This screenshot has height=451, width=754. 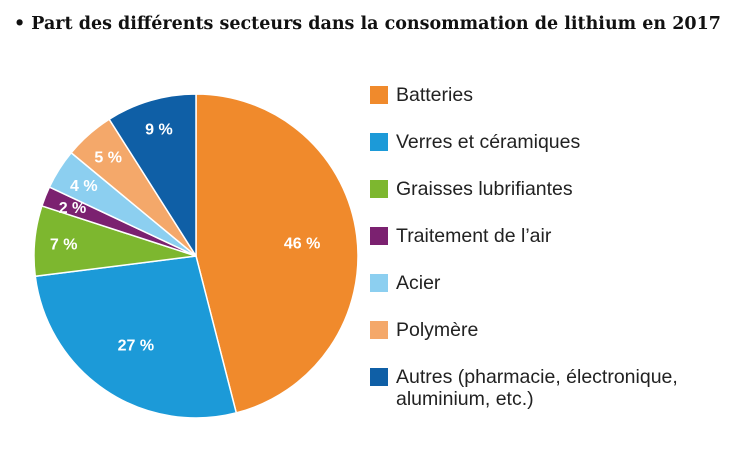 I want to click on legend-label: Polymère, so click(x=437, y=330).